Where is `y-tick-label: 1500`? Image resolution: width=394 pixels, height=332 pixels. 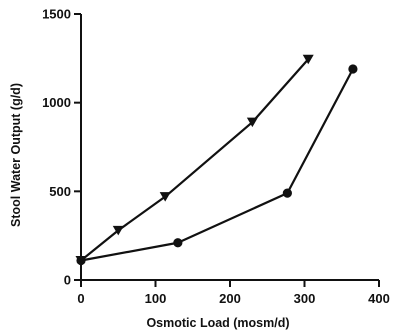 y-tick-label: 1500 is located at coordinates (56, 14).